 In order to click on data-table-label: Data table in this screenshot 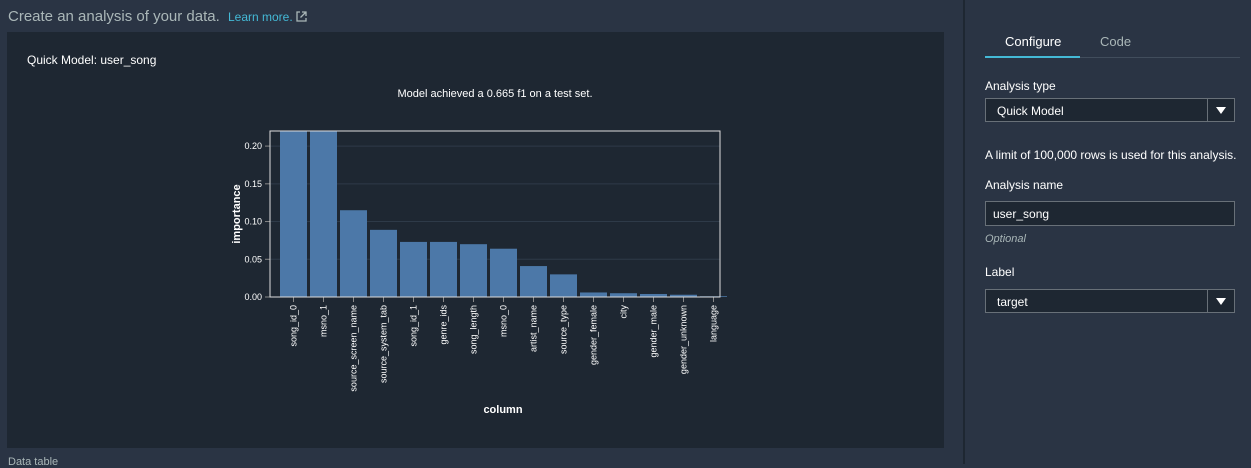, I will do `click(33, 462)`.